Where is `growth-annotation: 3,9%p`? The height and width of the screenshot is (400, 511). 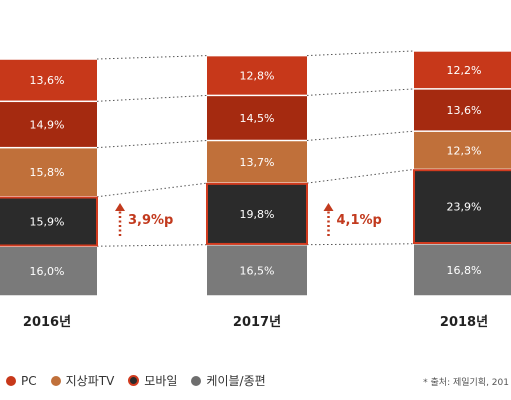 growth-annotation: 3,9%p is located at coordinates (144, 219).